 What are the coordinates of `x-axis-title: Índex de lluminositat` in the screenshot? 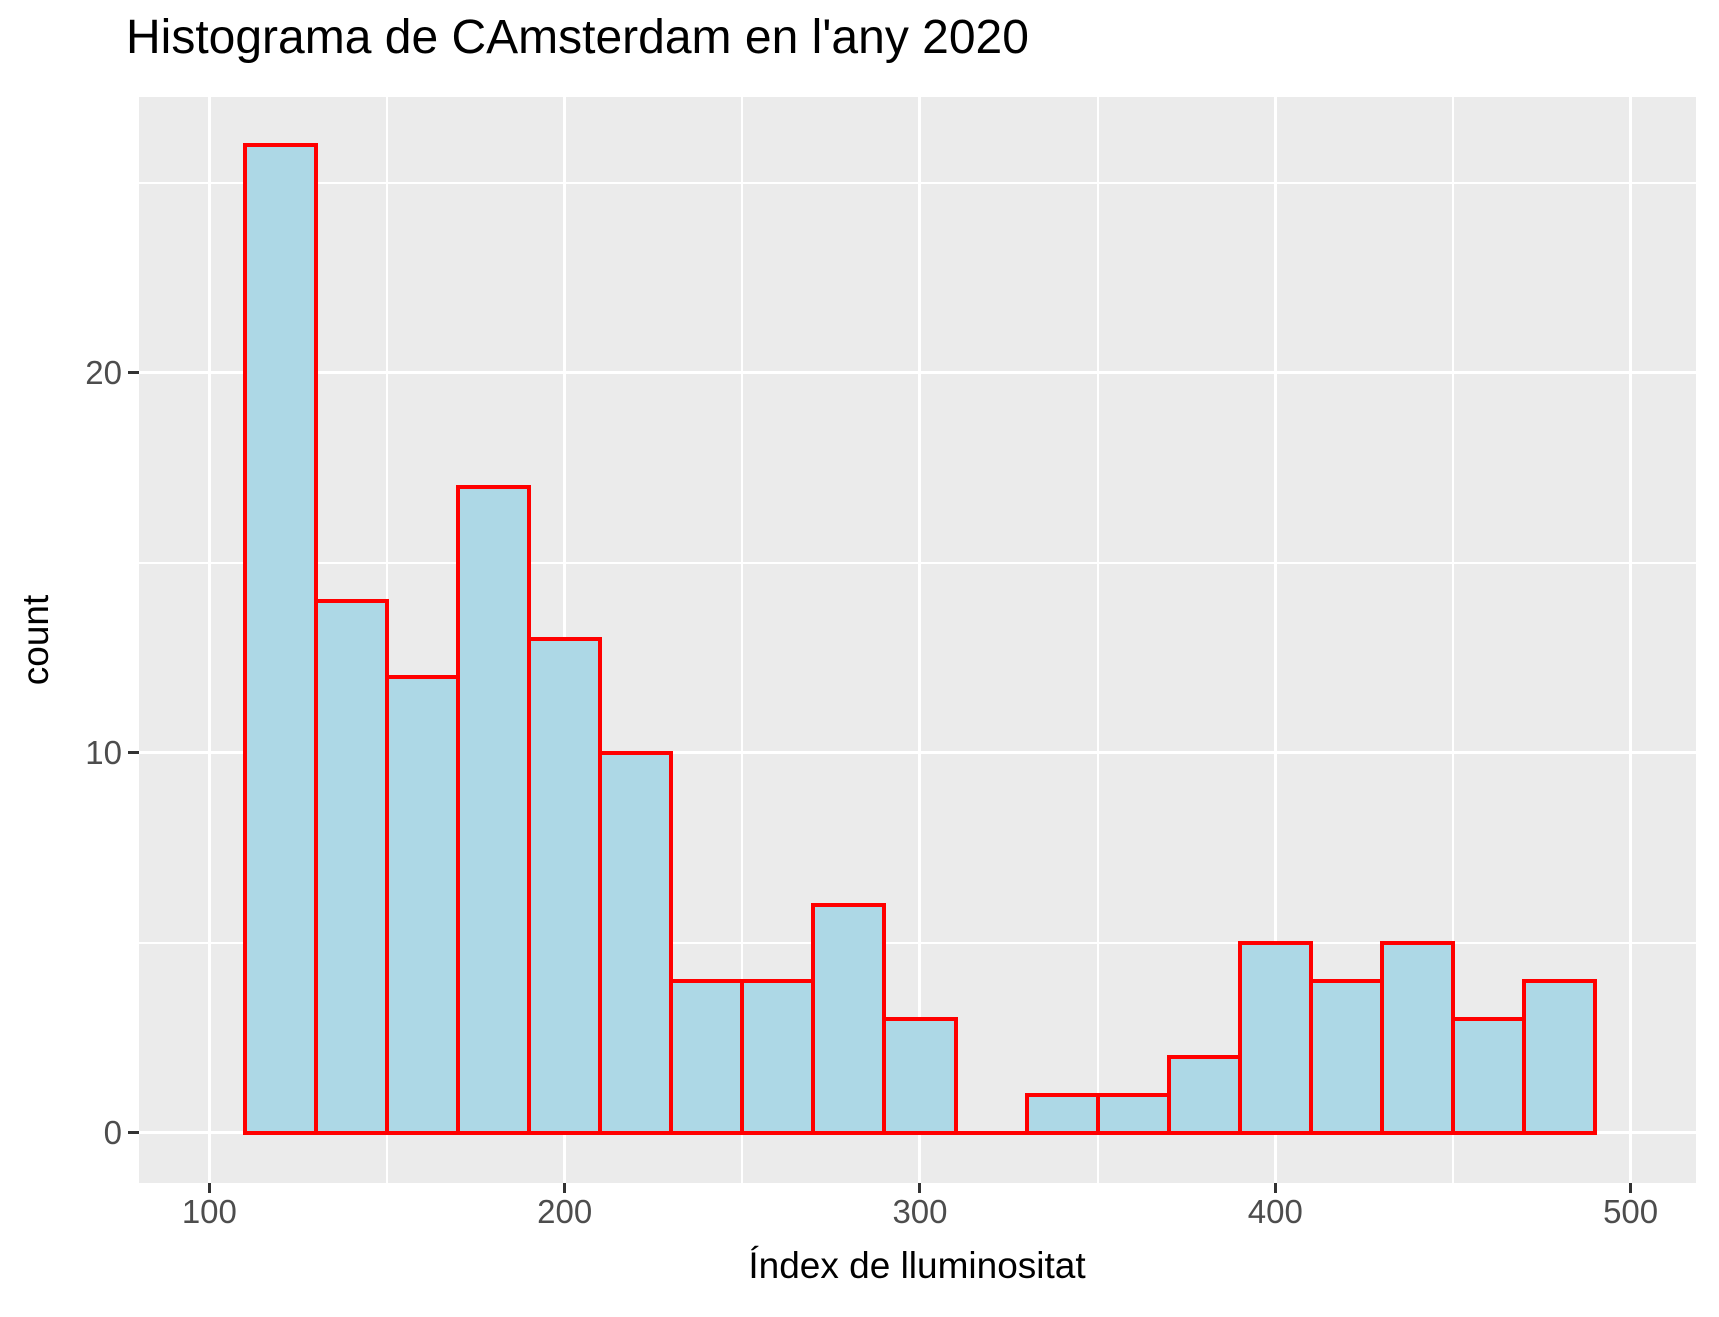 It's located at (917, 1265).